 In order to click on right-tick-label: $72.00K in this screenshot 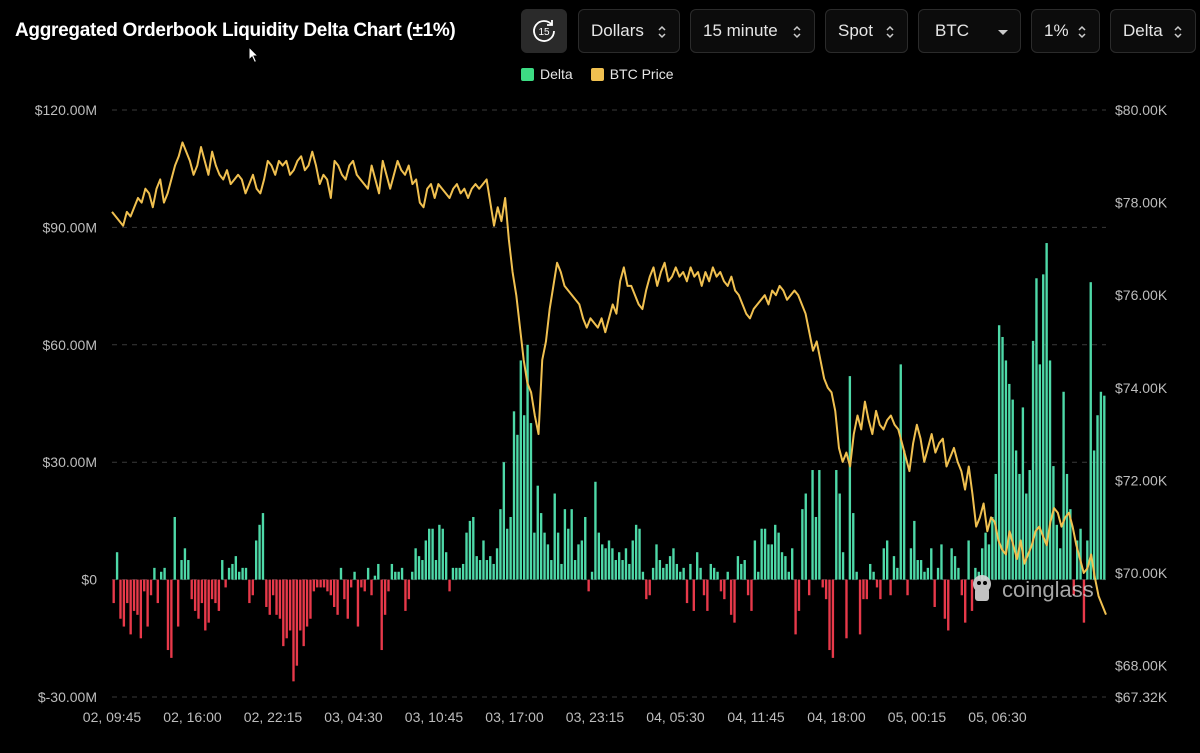, I will do `click(1141, 480)`.